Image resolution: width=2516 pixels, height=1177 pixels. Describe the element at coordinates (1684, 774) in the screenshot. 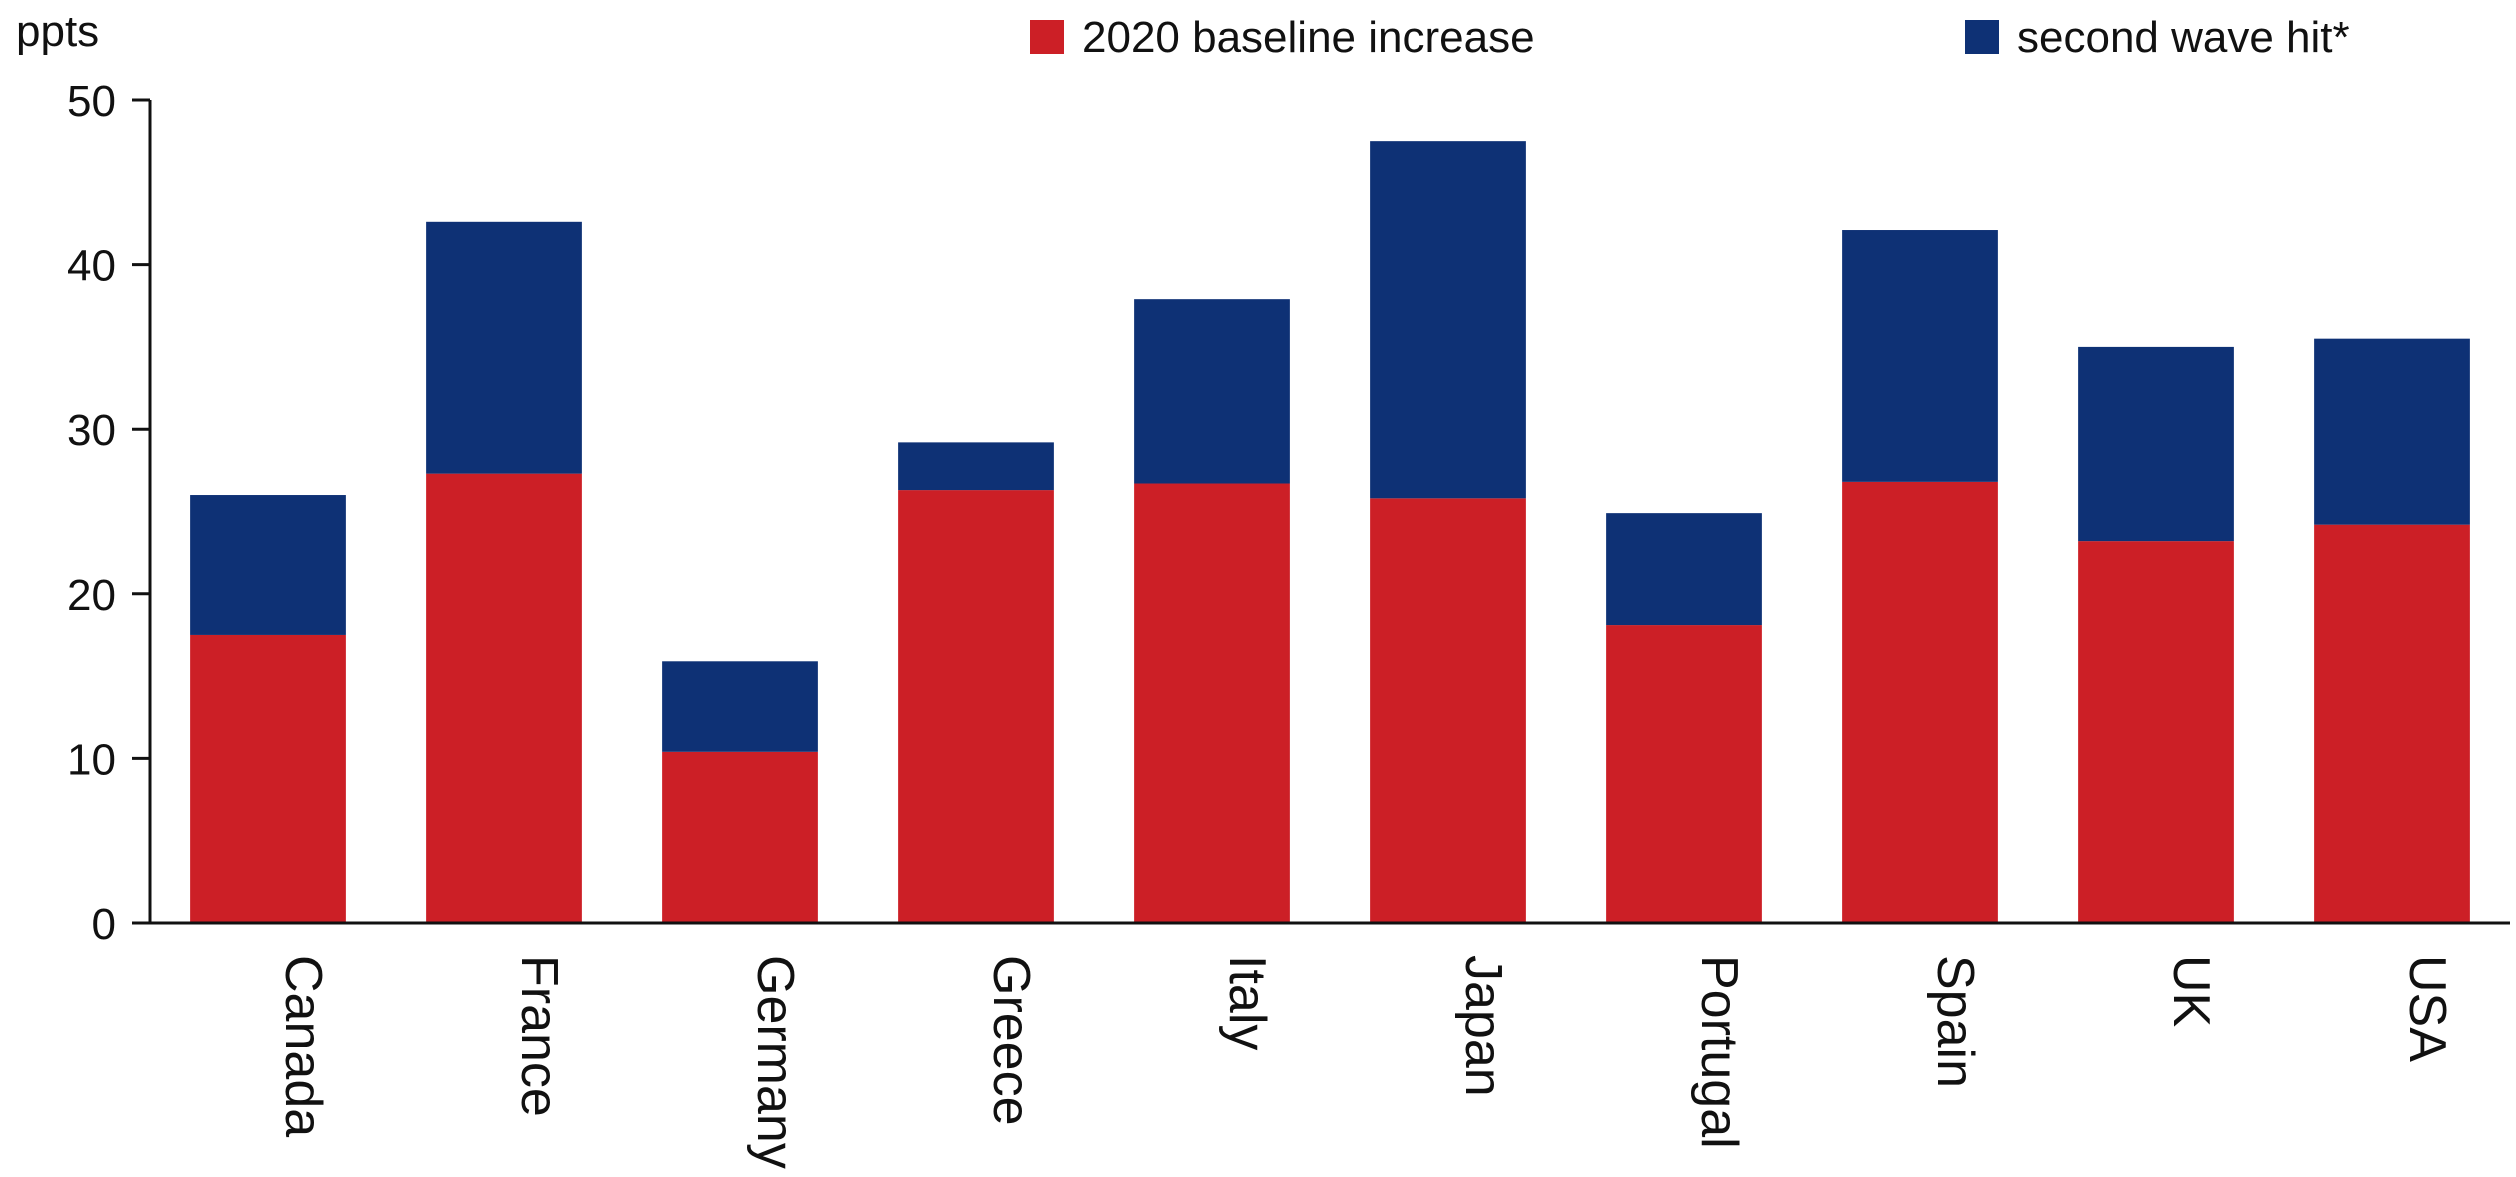

I see `bar-portugal-baseline` at that location.